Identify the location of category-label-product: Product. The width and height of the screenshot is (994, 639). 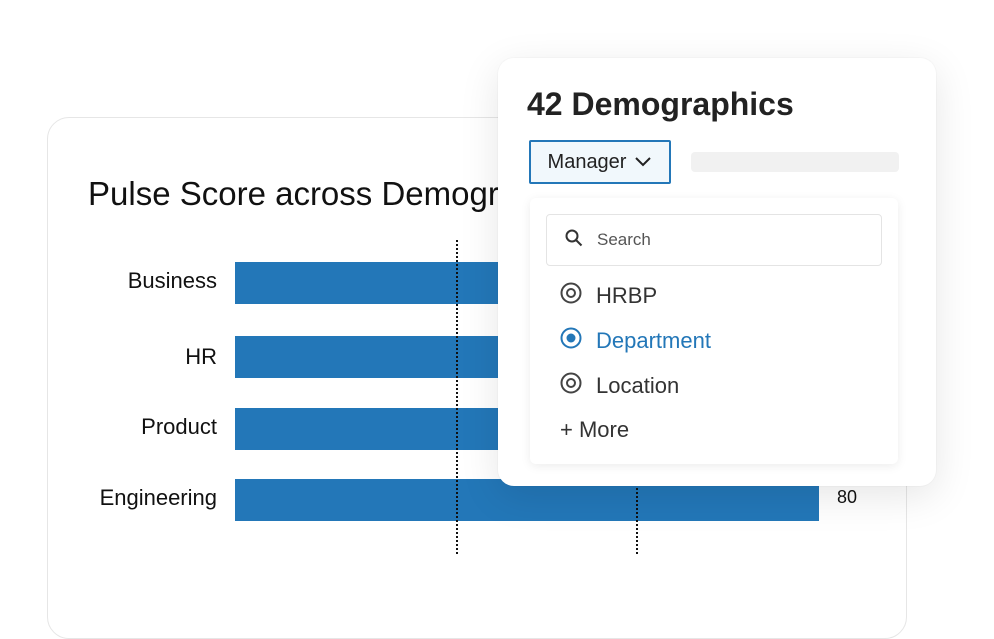
(179, 426).